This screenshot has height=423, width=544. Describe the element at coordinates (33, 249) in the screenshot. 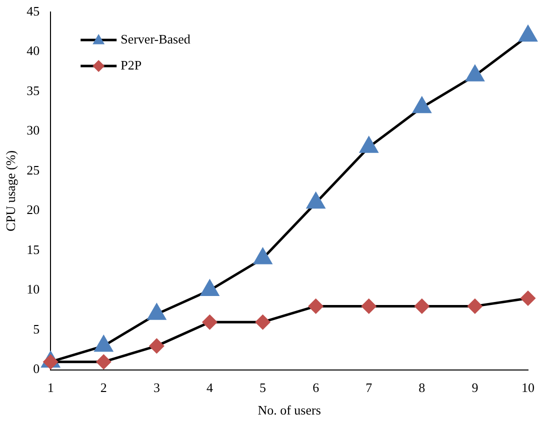

I see `y-tick-label: 15` at that location.